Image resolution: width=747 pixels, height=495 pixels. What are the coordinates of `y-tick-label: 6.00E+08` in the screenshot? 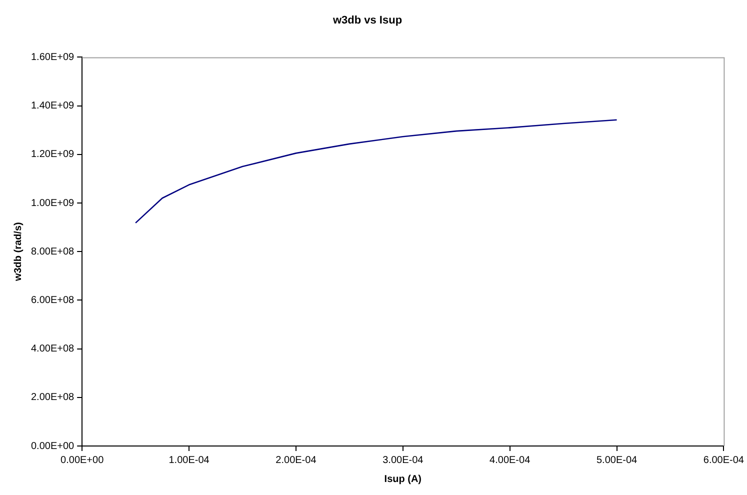 It's located at (52, 300).